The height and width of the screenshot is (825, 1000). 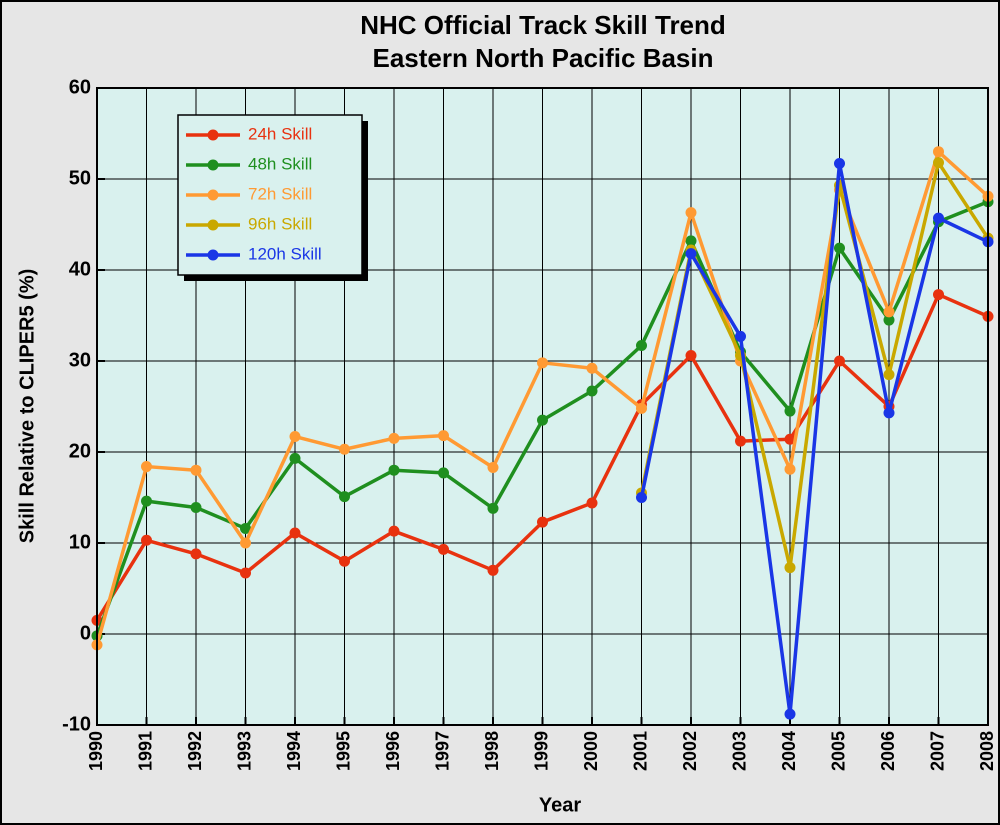 I want to click on x-tick-label: 2002, so click(x=690, y=751).